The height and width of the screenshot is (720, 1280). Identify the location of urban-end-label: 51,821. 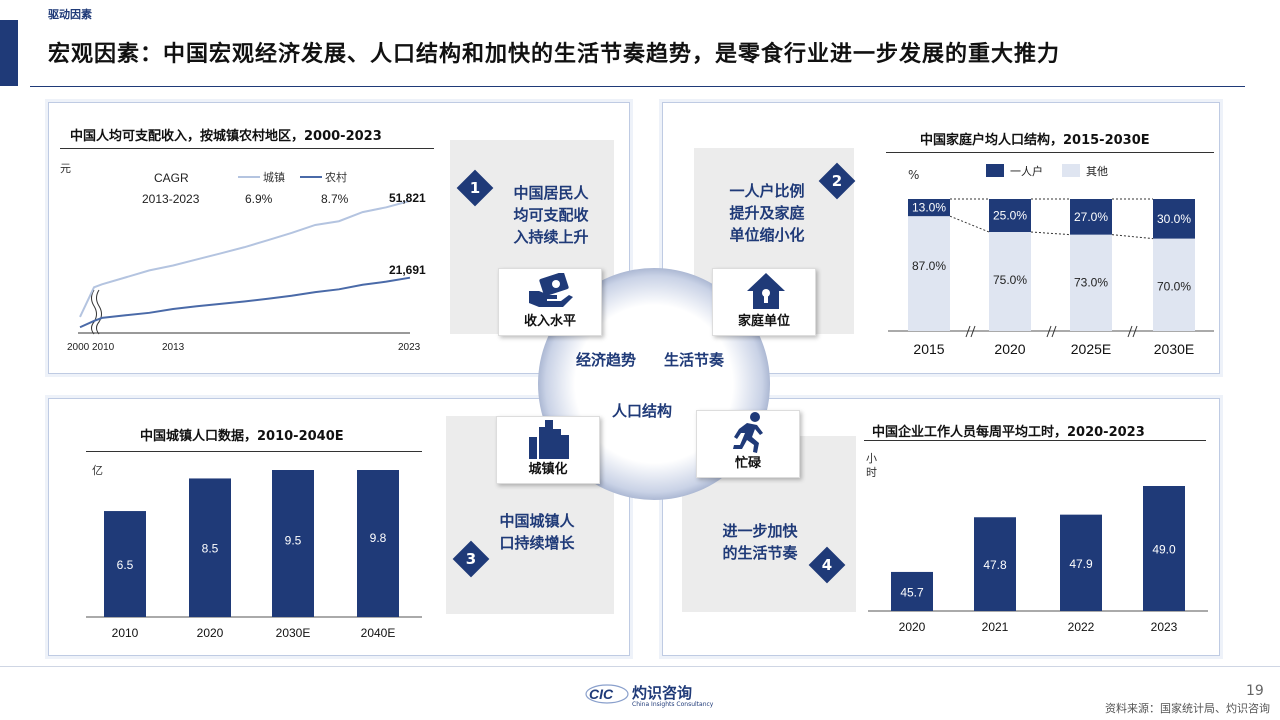
(407, 198).